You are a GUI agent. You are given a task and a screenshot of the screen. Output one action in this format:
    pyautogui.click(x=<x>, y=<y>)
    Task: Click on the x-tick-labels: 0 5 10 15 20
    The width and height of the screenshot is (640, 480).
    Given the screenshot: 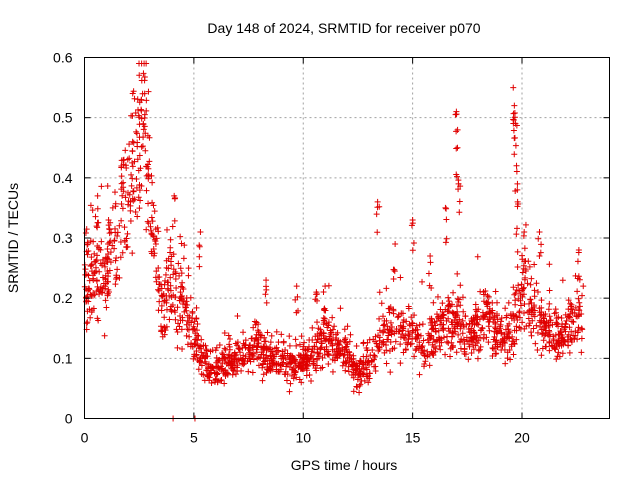 What is the action you would take?
    pyautogui.click(x=305, y=438)
    